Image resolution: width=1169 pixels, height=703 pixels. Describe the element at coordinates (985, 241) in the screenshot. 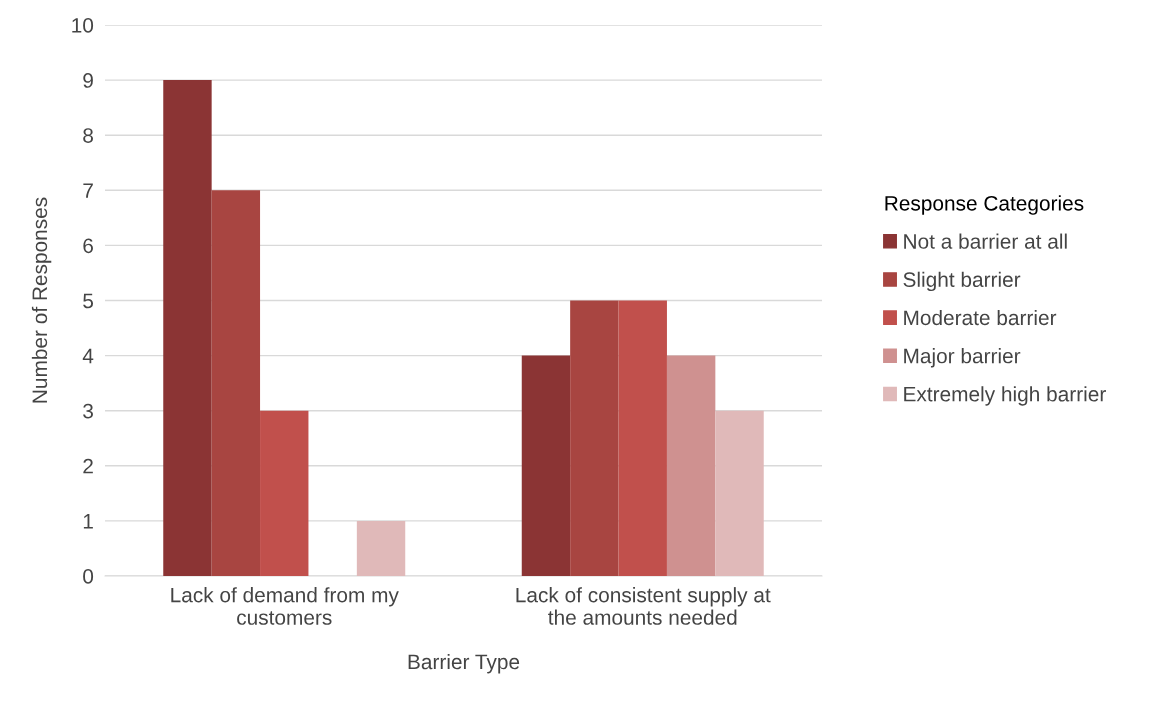

I see `legend-label: Not a barrier at all` at that location.